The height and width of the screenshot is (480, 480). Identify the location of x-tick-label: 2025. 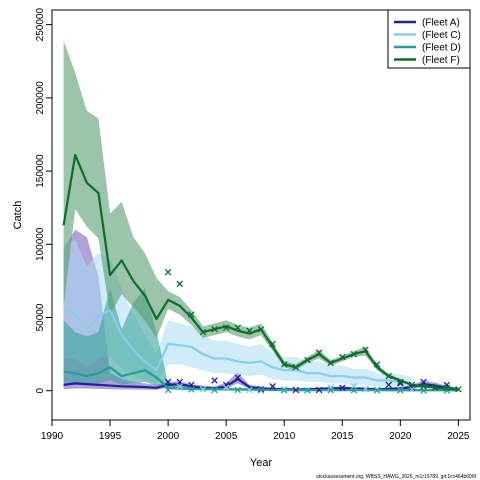
(458, 436).